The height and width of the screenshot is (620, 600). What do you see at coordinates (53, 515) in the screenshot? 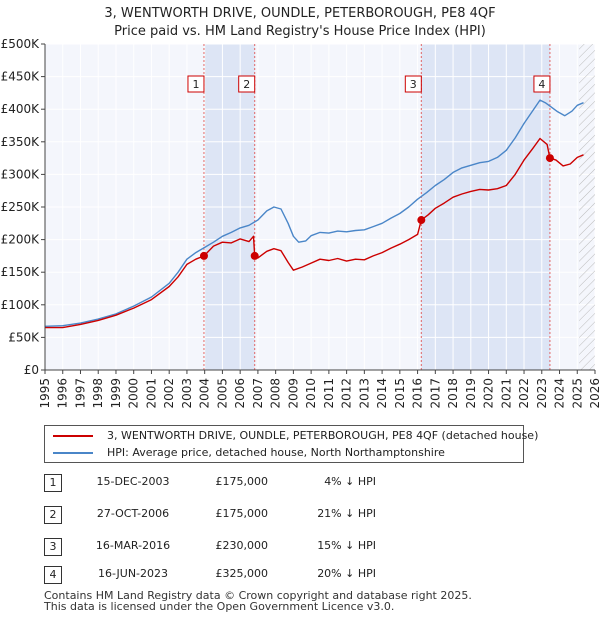
I see `sale-number-badge: 2` at bounding box center [53, 515].